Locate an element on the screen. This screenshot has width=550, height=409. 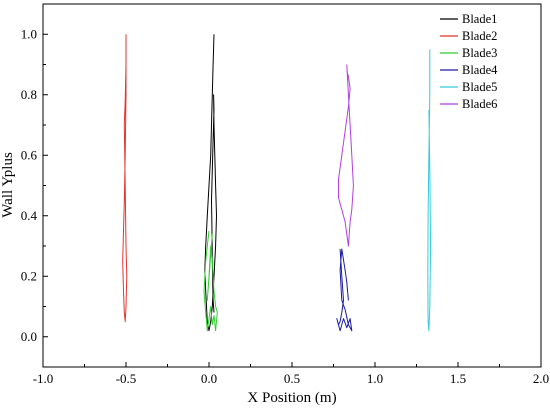
series-line-blade5 is located at coordinates (429, 190).